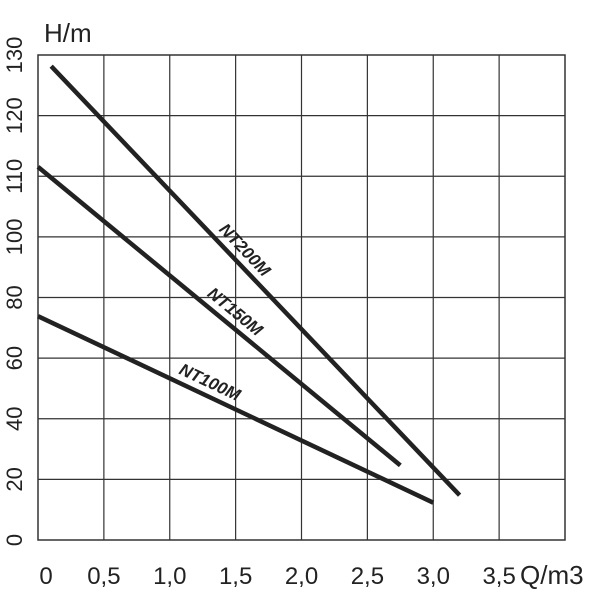  Describe the element at coordinates (498, 576) in the screenshot. I see `x-tick-label: 3,5` at that location.